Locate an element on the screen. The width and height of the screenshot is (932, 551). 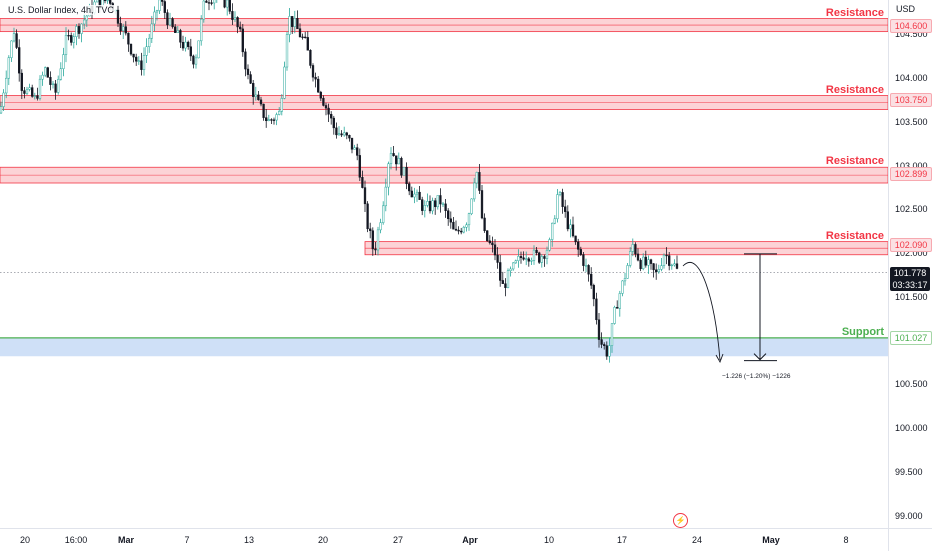
projection-arrowhead is located at coordinates (719, 358).